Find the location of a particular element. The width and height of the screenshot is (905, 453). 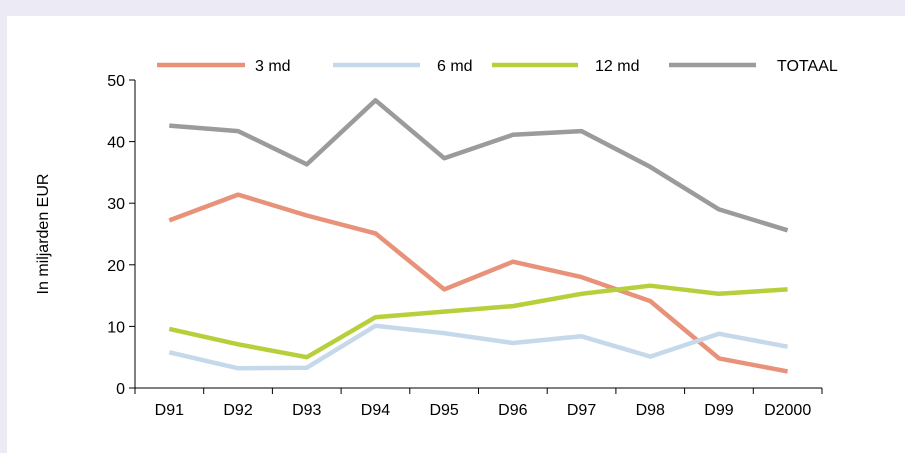

x-tick-label: D97 is located at coordinates (581, 410).